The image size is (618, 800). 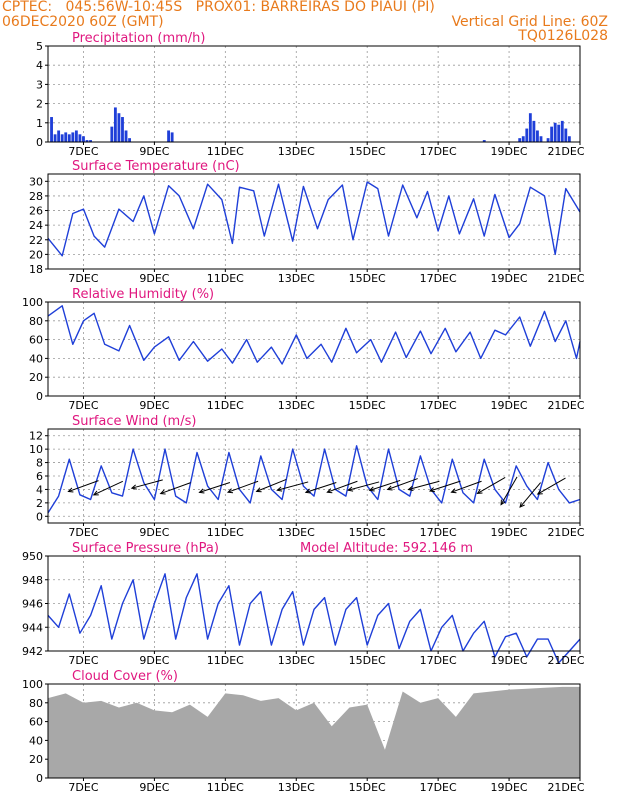 What do you see at coordinates (36, 703) in the screenshot?
I see `cloud-ytick-label: 80` at bounding box center [36, 703].